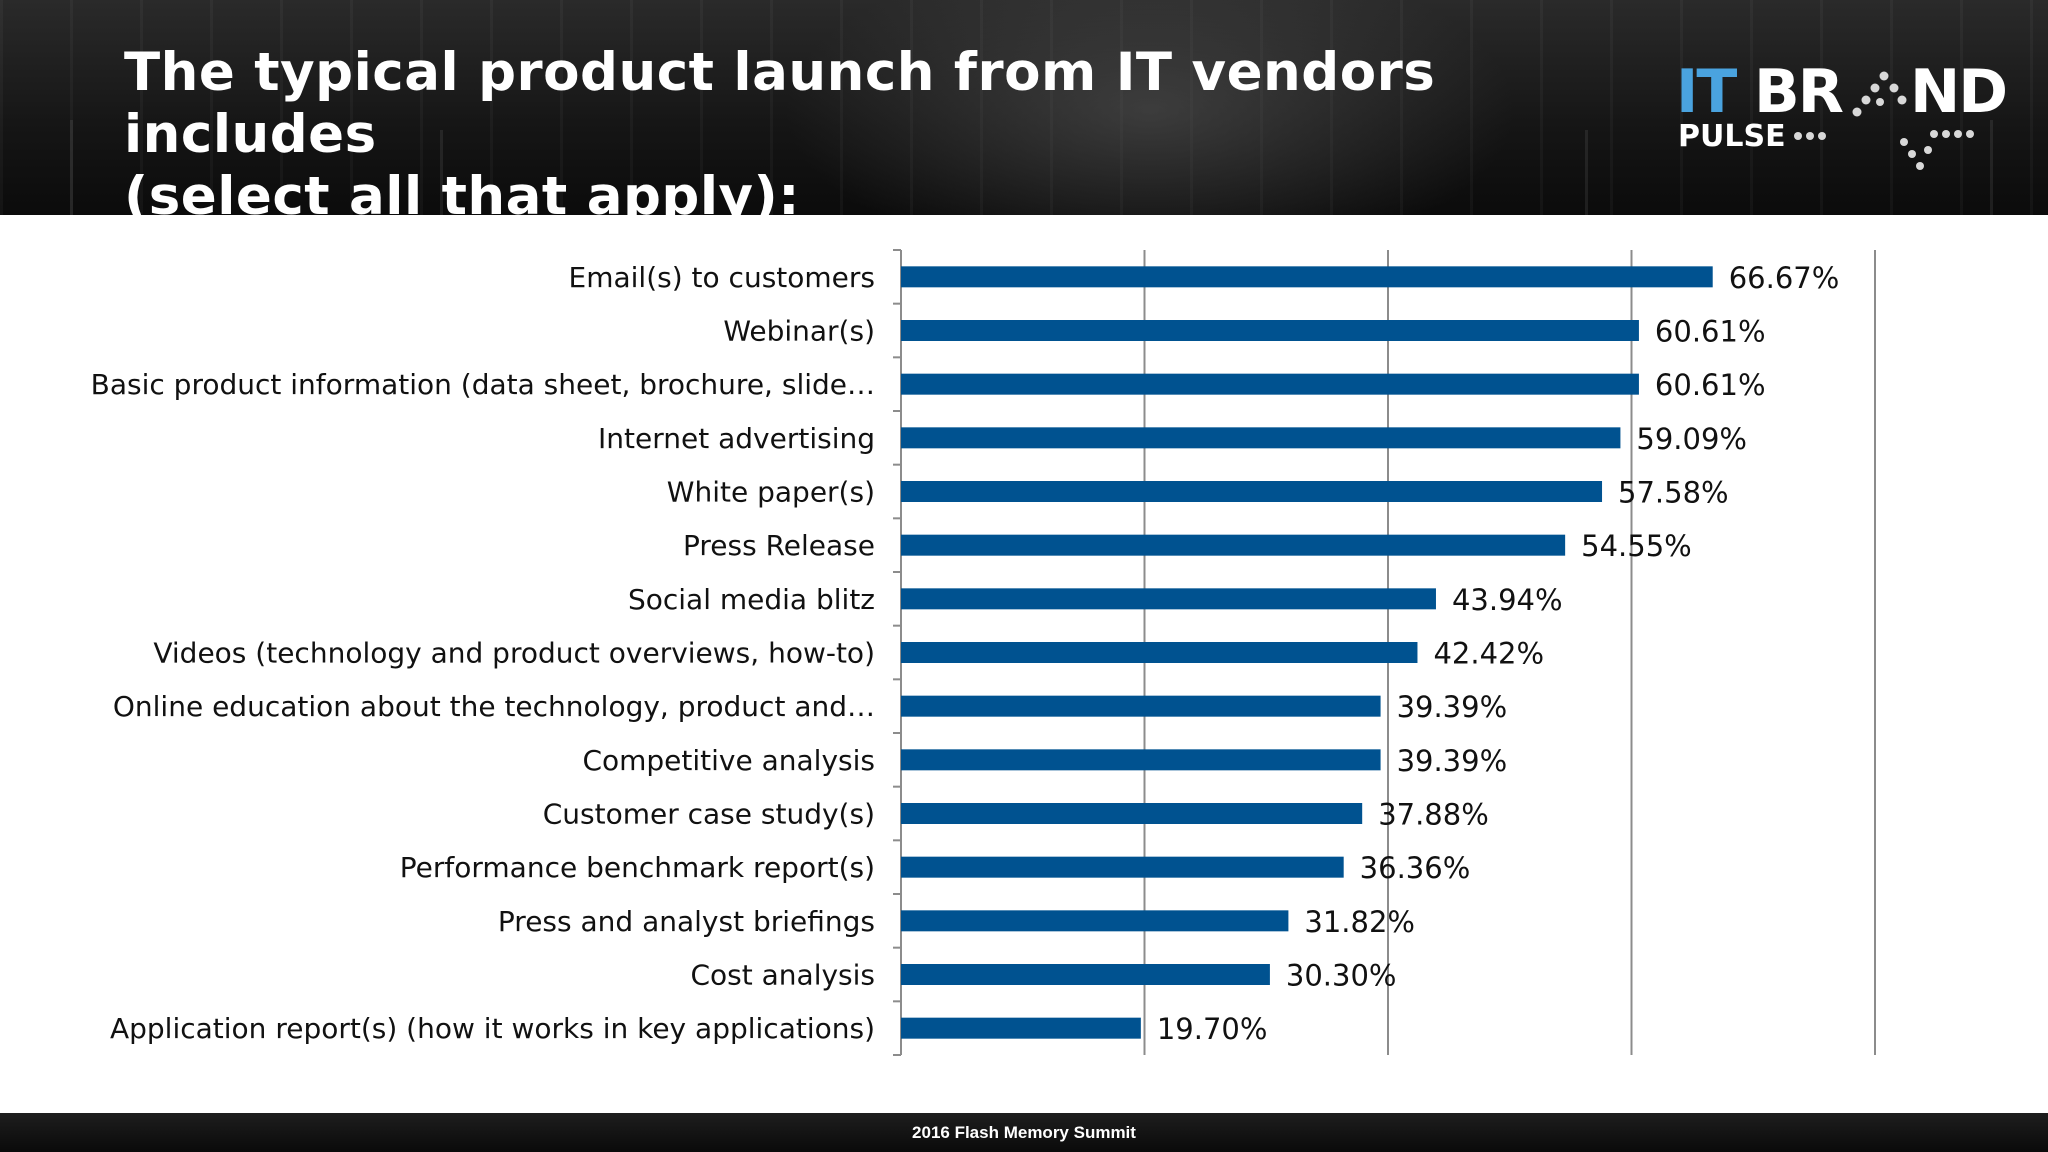 This screenshot has width=2048, height=1152. I want to click on category-label: Competitive analysis, so click(728, 760).